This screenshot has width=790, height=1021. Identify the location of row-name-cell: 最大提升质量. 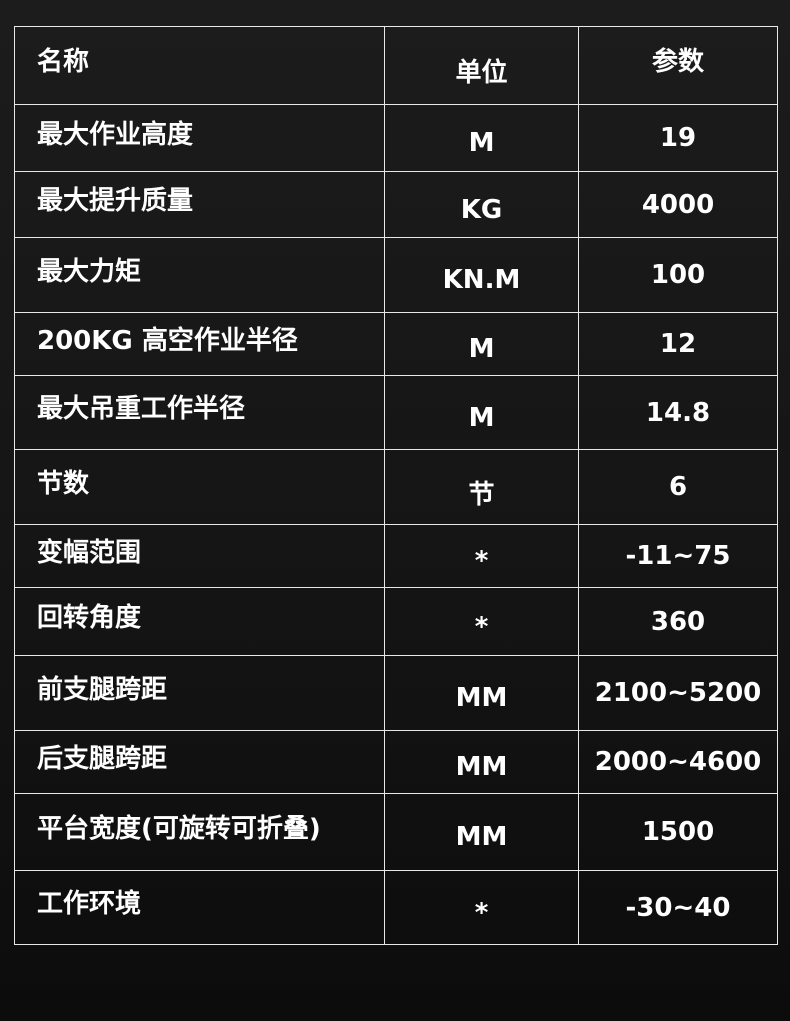
(199, 204).